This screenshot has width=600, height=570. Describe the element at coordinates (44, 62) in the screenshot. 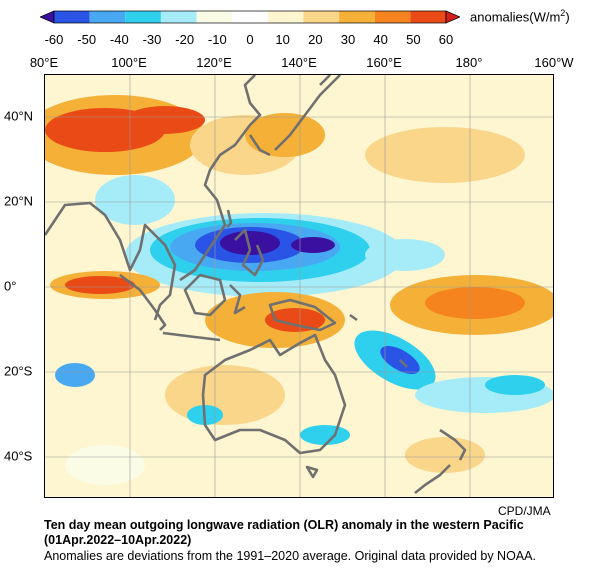

I see `longitude-label: 80°E` at that location.